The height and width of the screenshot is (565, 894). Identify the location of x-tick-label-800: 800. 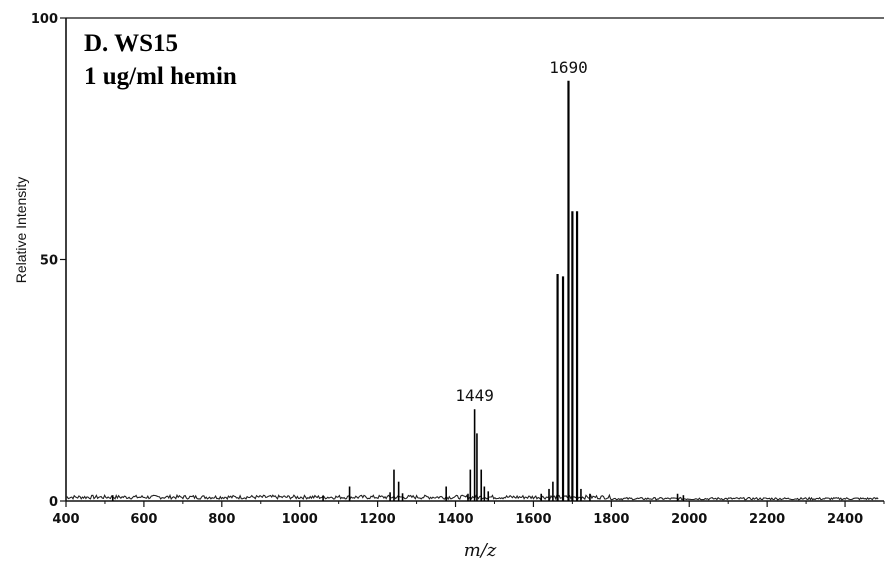
(221, 519).